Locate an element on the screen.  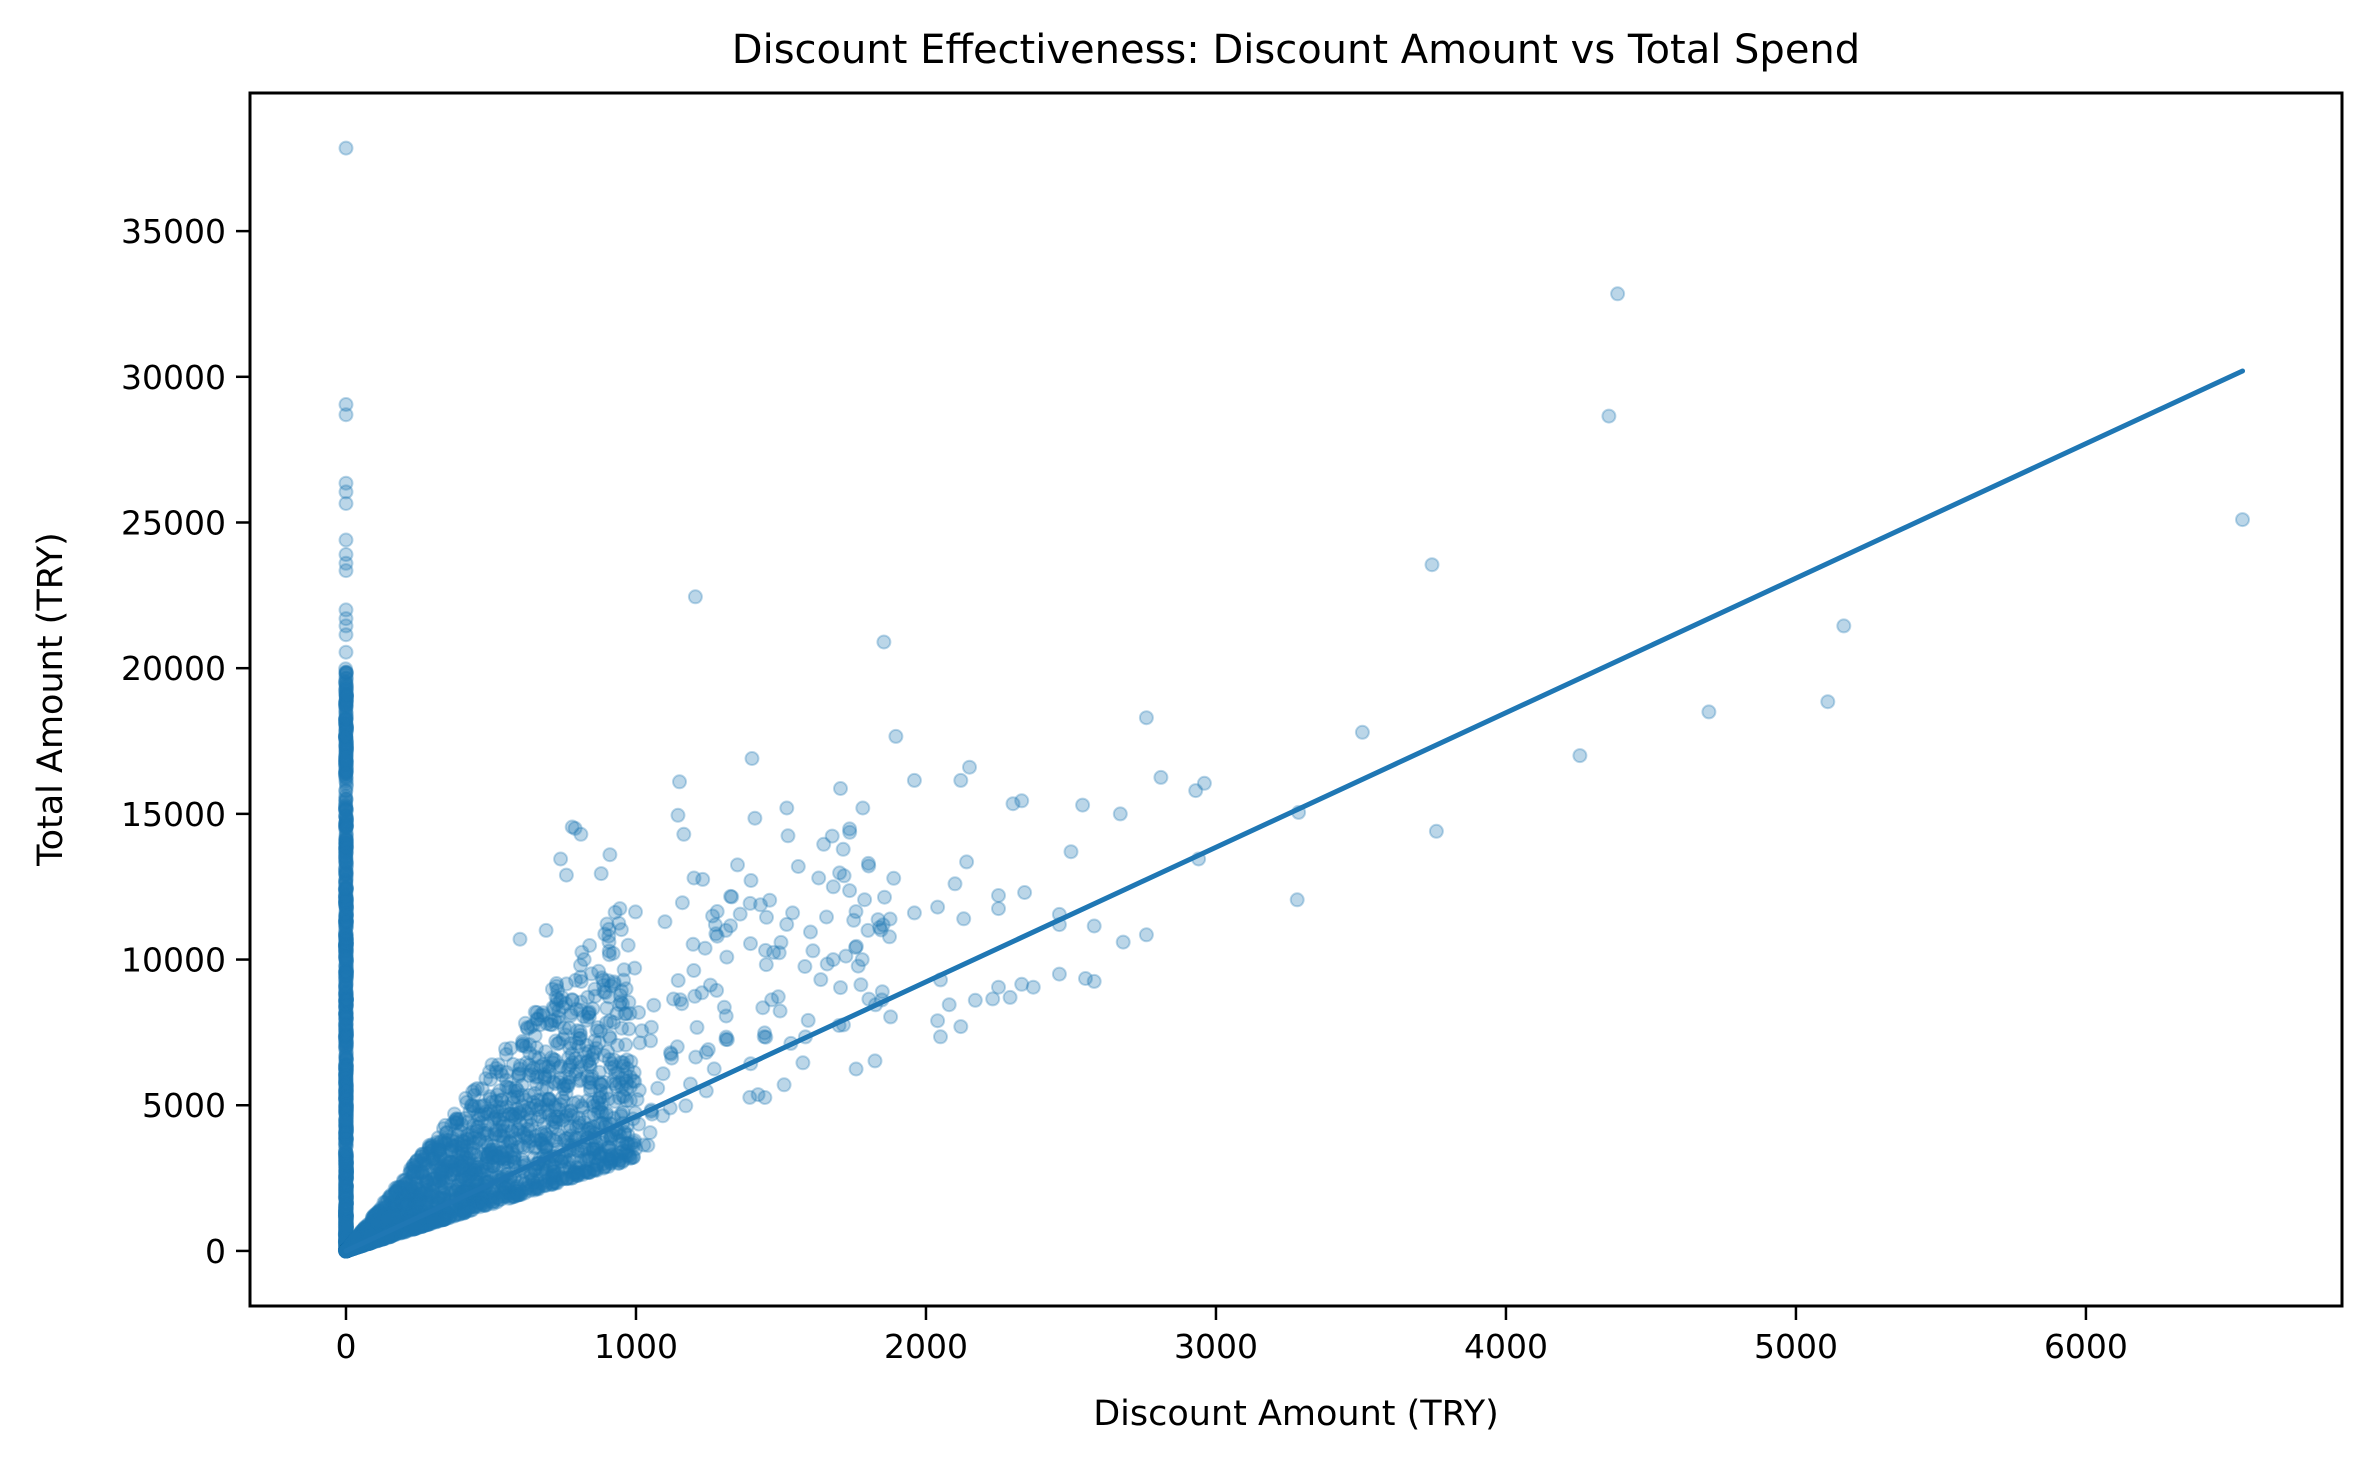
y-tick-label: 20000 is located at coordinates (173, 668).